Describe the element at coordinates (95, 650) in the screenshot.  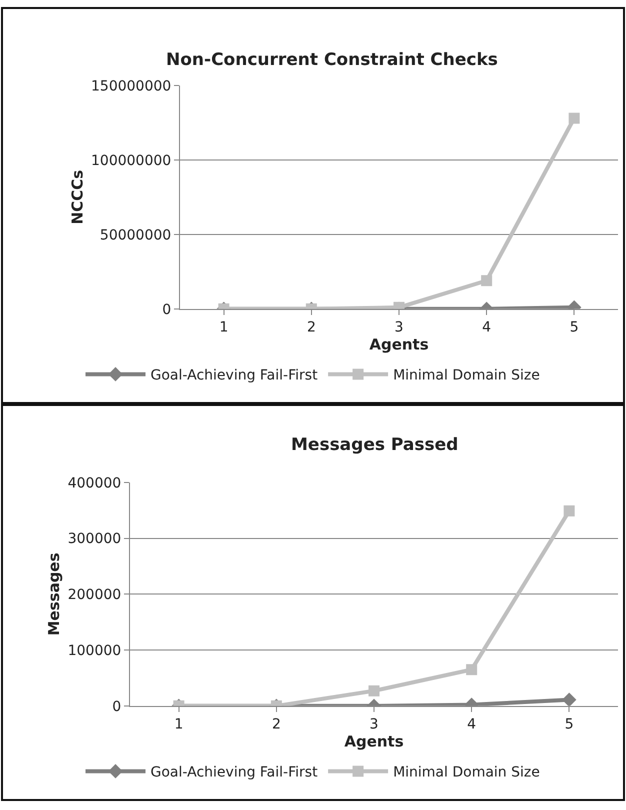
I see `y-tick-label: 100000` at that location.